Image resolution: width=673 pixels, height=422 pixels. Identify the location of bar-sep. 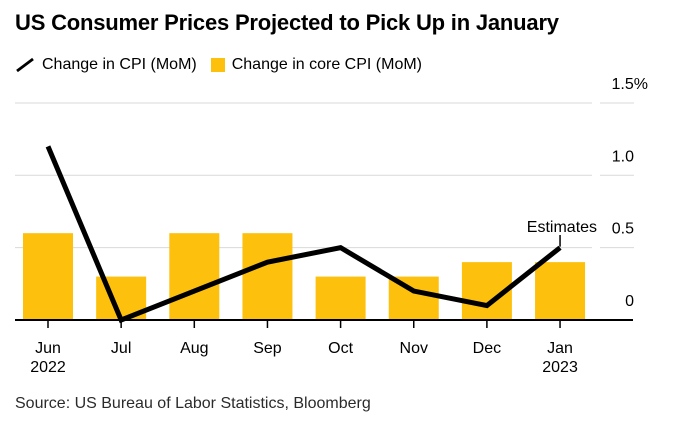
(267, 276).